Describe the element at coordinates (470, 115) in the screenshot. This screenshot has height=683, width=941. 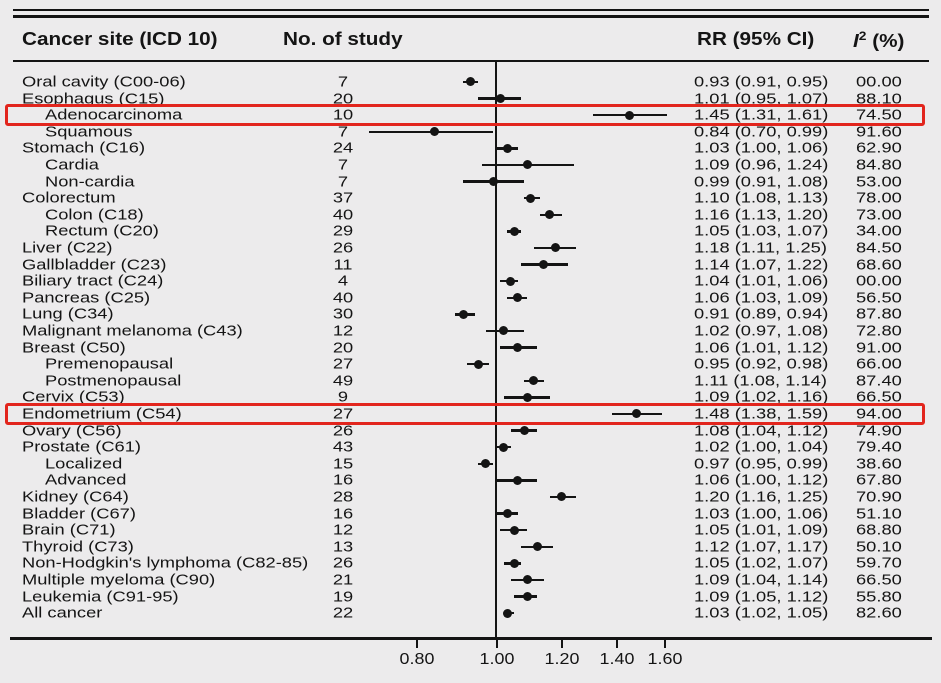
I see `table-row: Adenocarcinoma 10 1.45 (1.31, 1.61) 74.50` at that location.